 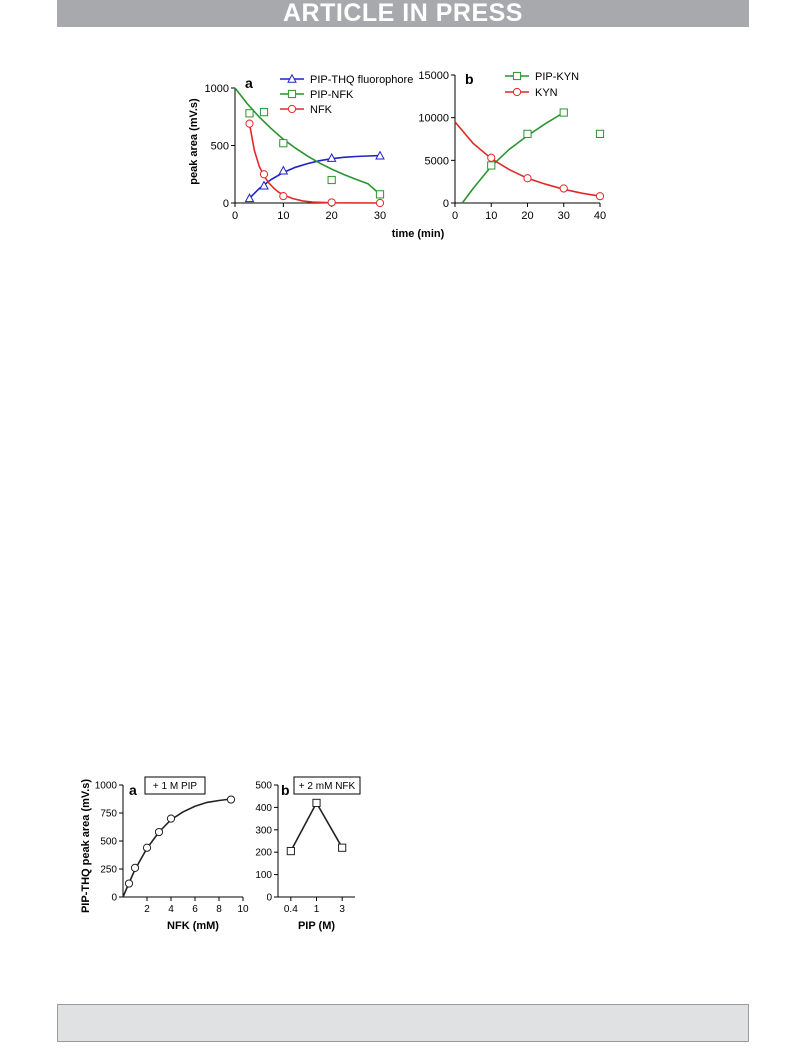 I want to click on panel-b-x-tick-label: 40, so click(x=600, y=216).